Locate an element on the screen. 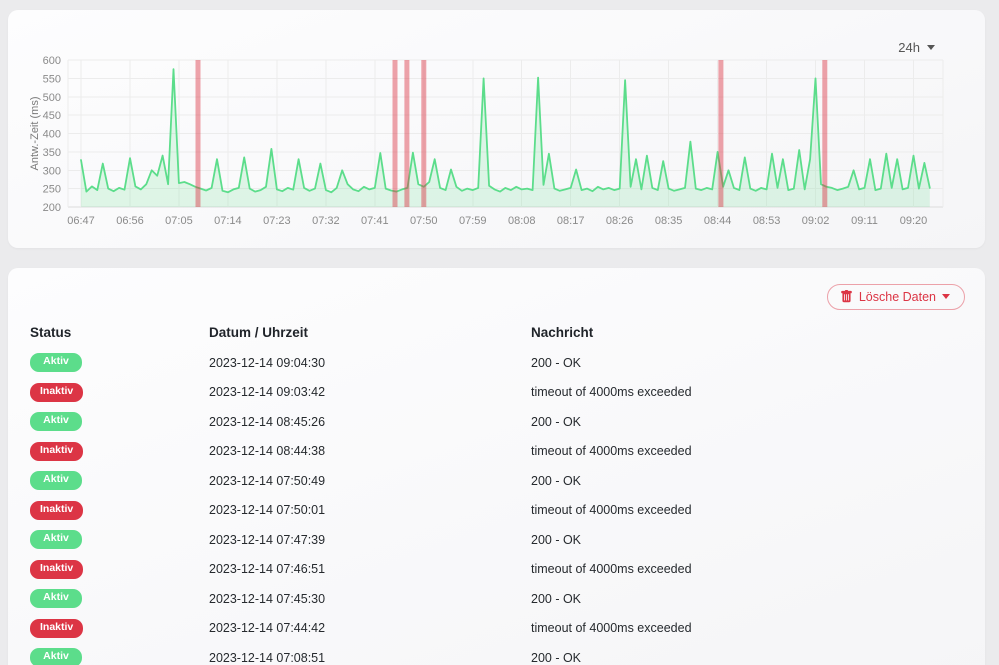 The height and width of the screenshot is (665, 999). event-datetime-cell: 2023-12-14 09:03:42 is located at coordinates (267, 392).